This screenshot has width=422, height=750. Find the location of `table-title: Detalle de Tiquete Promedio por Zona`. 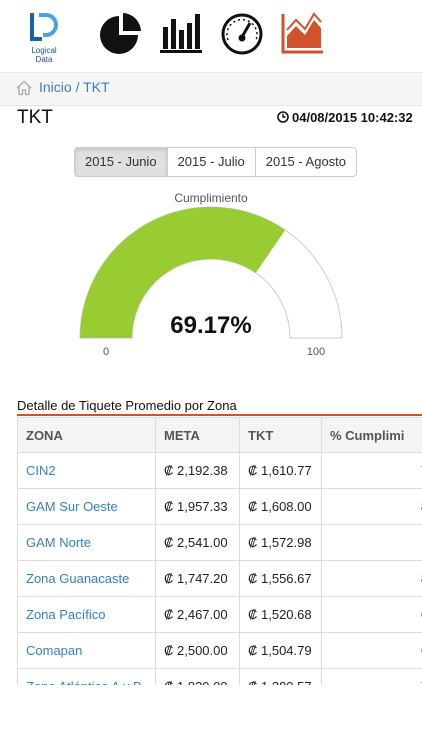

table-title: Detalle de Tiquete Promedio por Zona is located at coordinates (127, 405).